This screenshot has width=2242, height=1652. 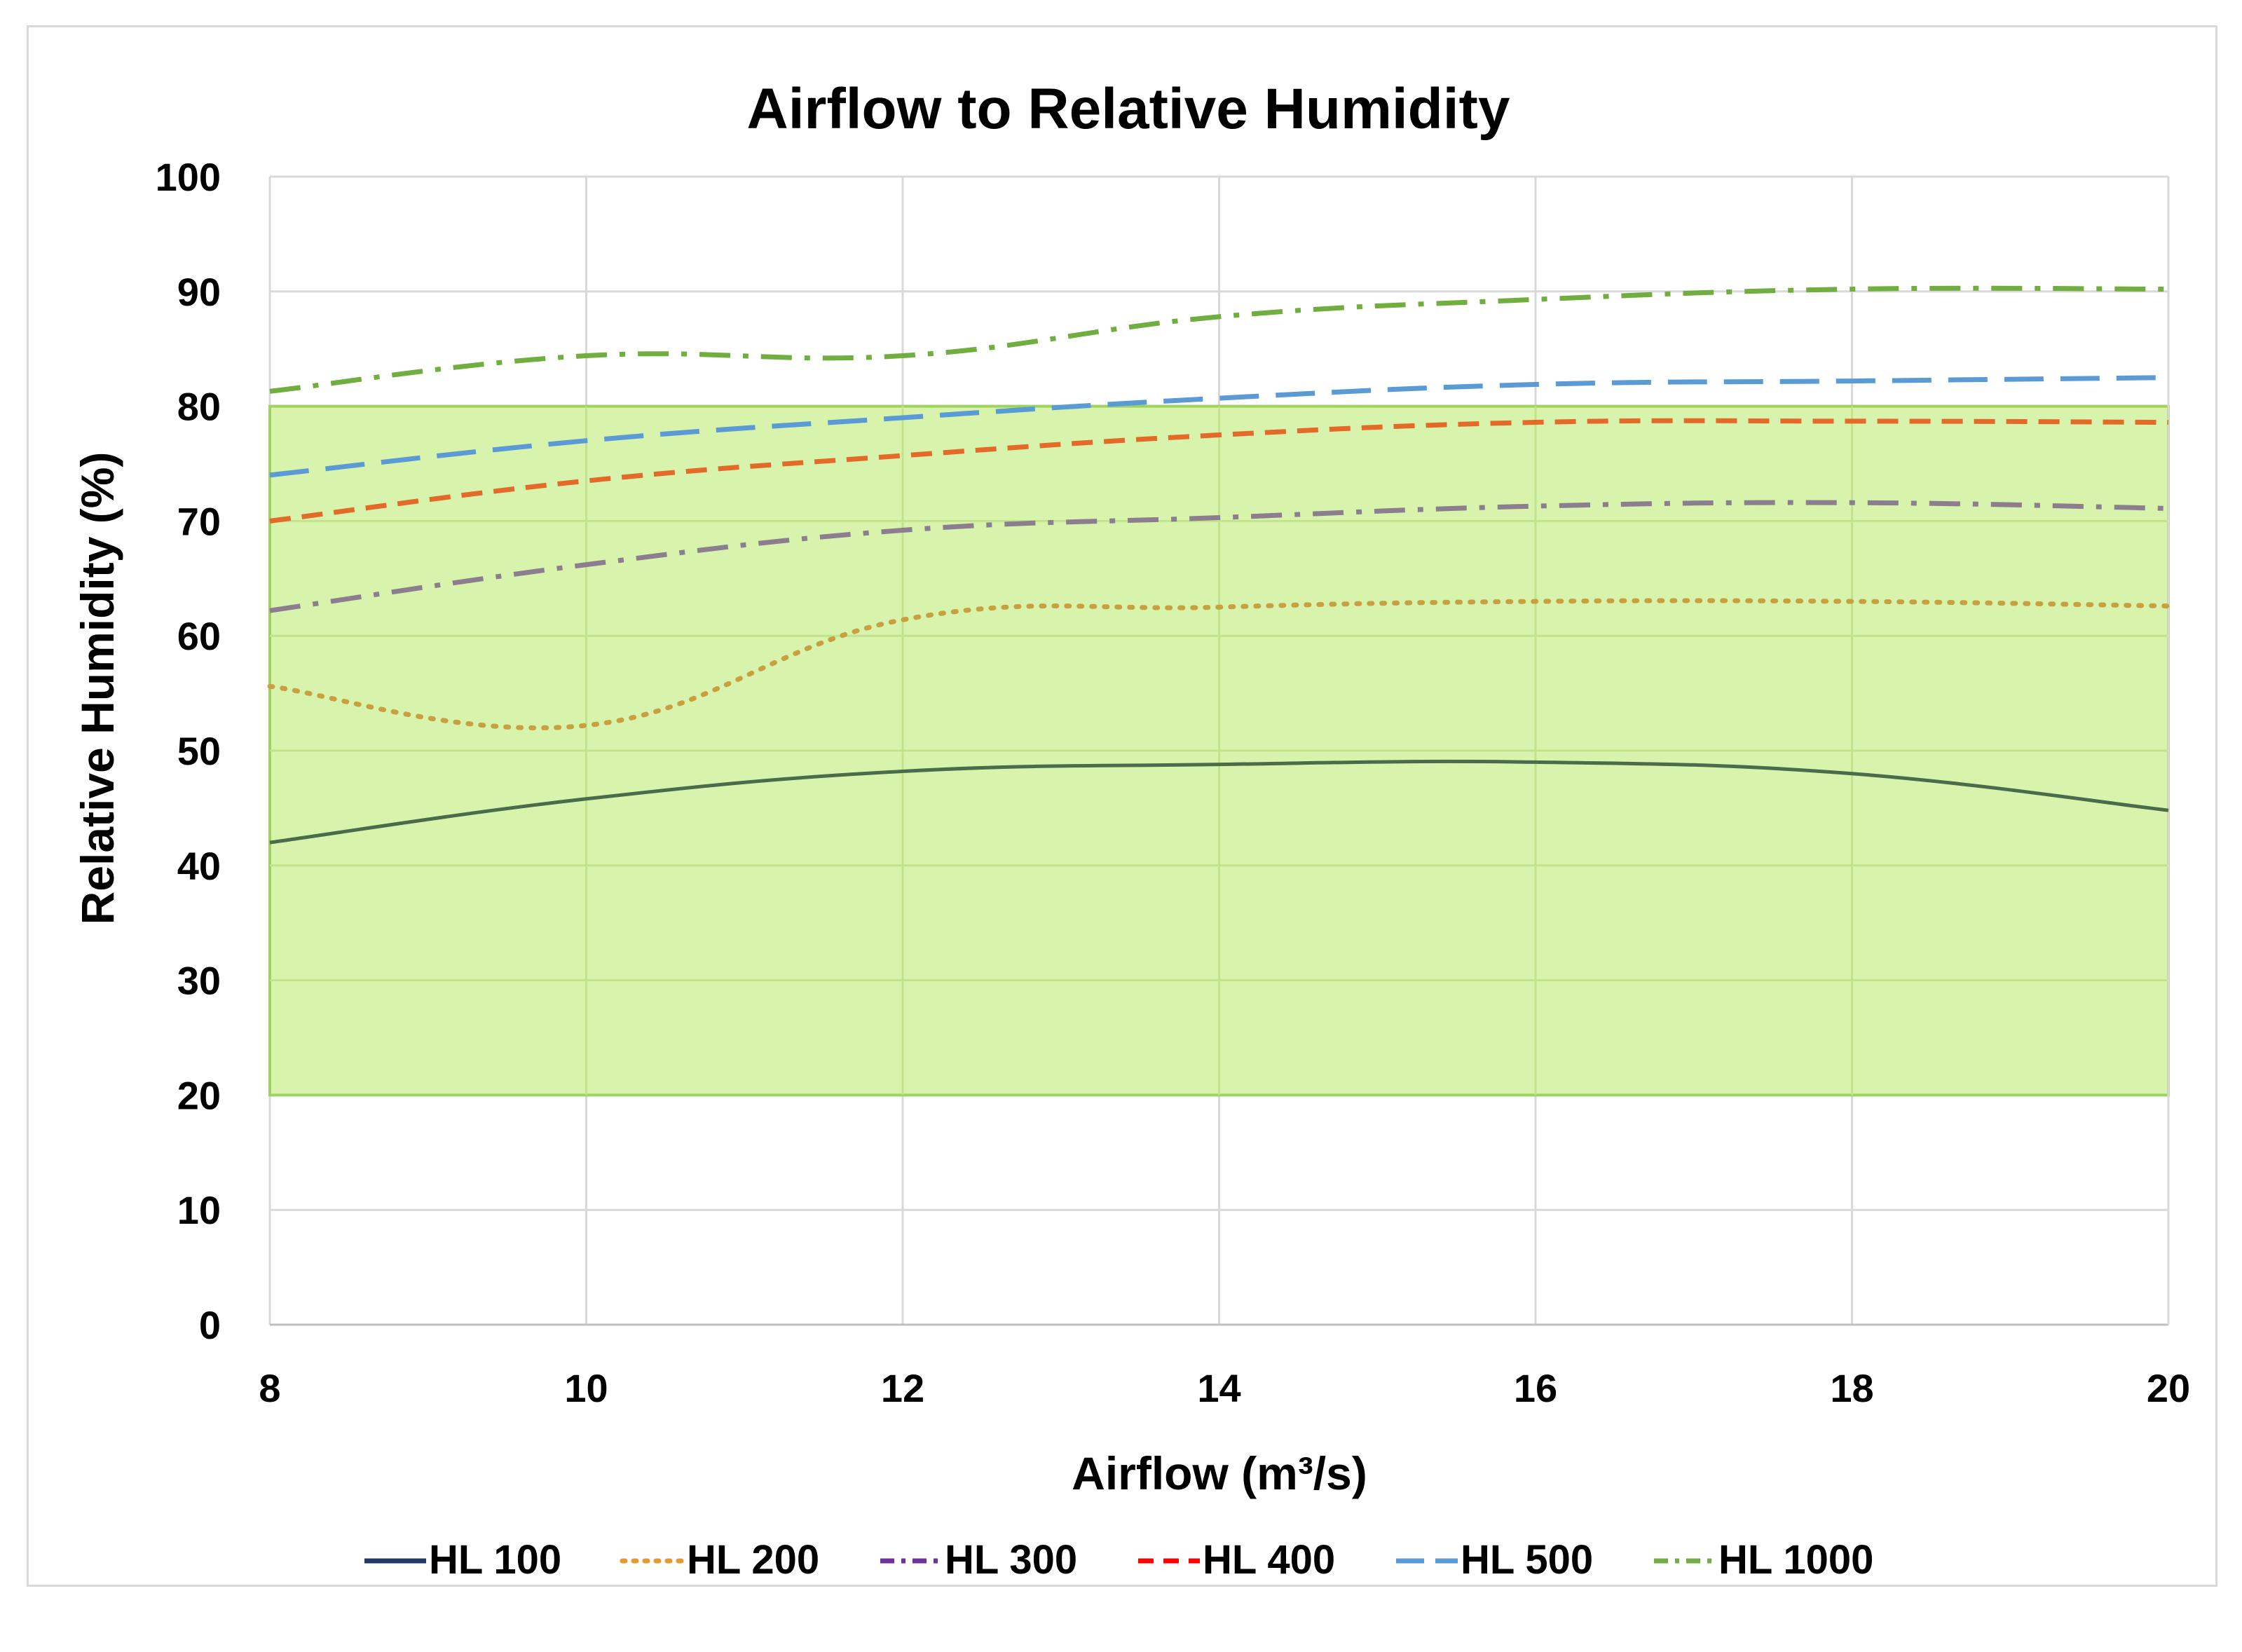 I want to click on x-tick-label: 18, so click(x=1851, y=1388).